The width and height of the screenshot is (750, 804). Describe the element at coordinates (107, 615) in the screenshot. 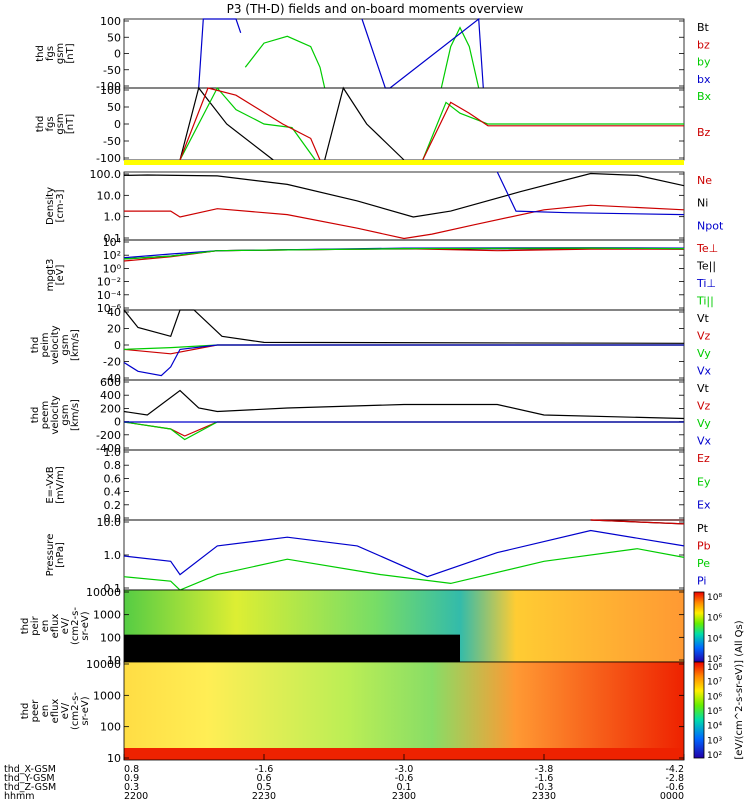

I see `y-tick-label: 1000` at that location.